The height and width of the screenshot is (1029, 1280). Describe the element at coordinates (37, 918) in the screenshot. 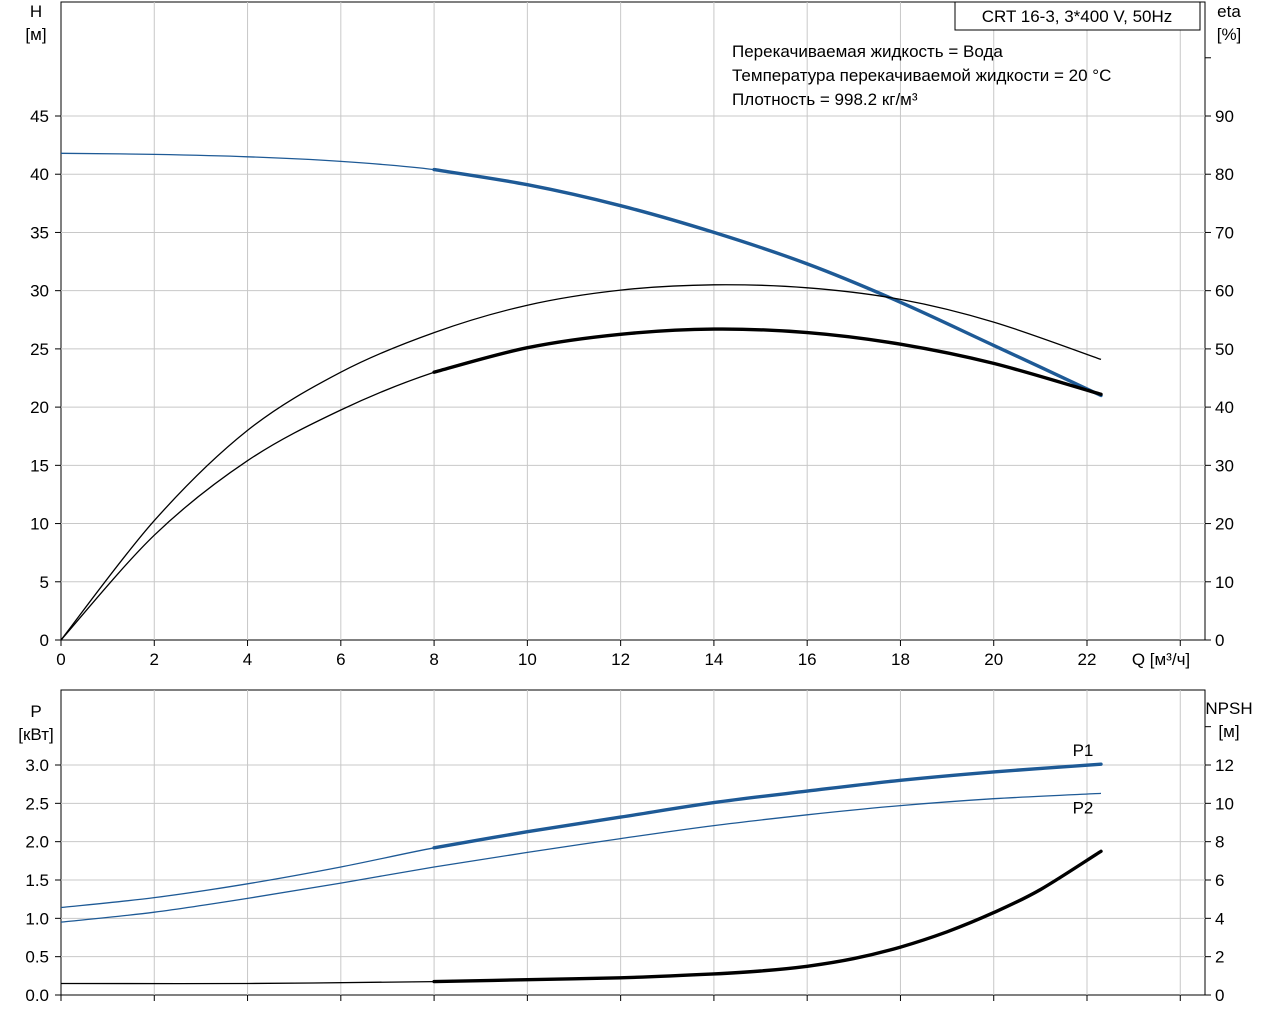

I see `y-left-tick-label: 1.0` at that location.